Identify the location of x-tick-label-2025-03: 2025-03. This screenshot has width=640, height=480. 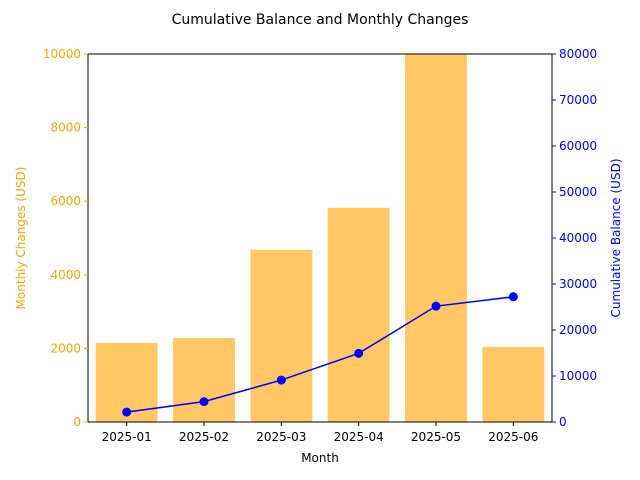
(281, 437).